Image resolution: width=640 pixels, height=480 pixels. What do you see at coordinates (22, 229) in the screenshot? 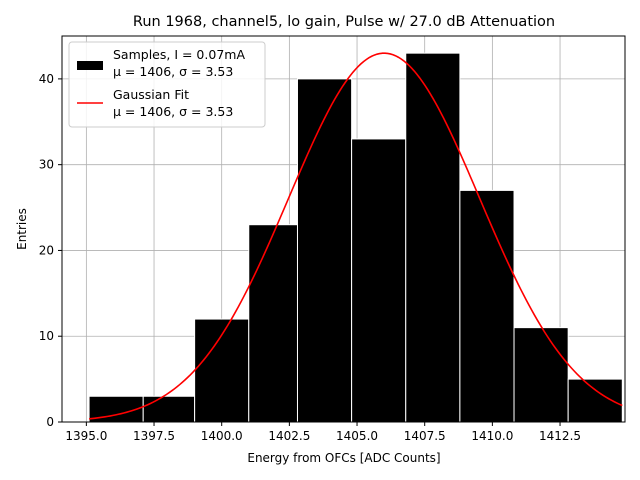
I see `y-axis-label: Entries` at bounding box center [22, 229].